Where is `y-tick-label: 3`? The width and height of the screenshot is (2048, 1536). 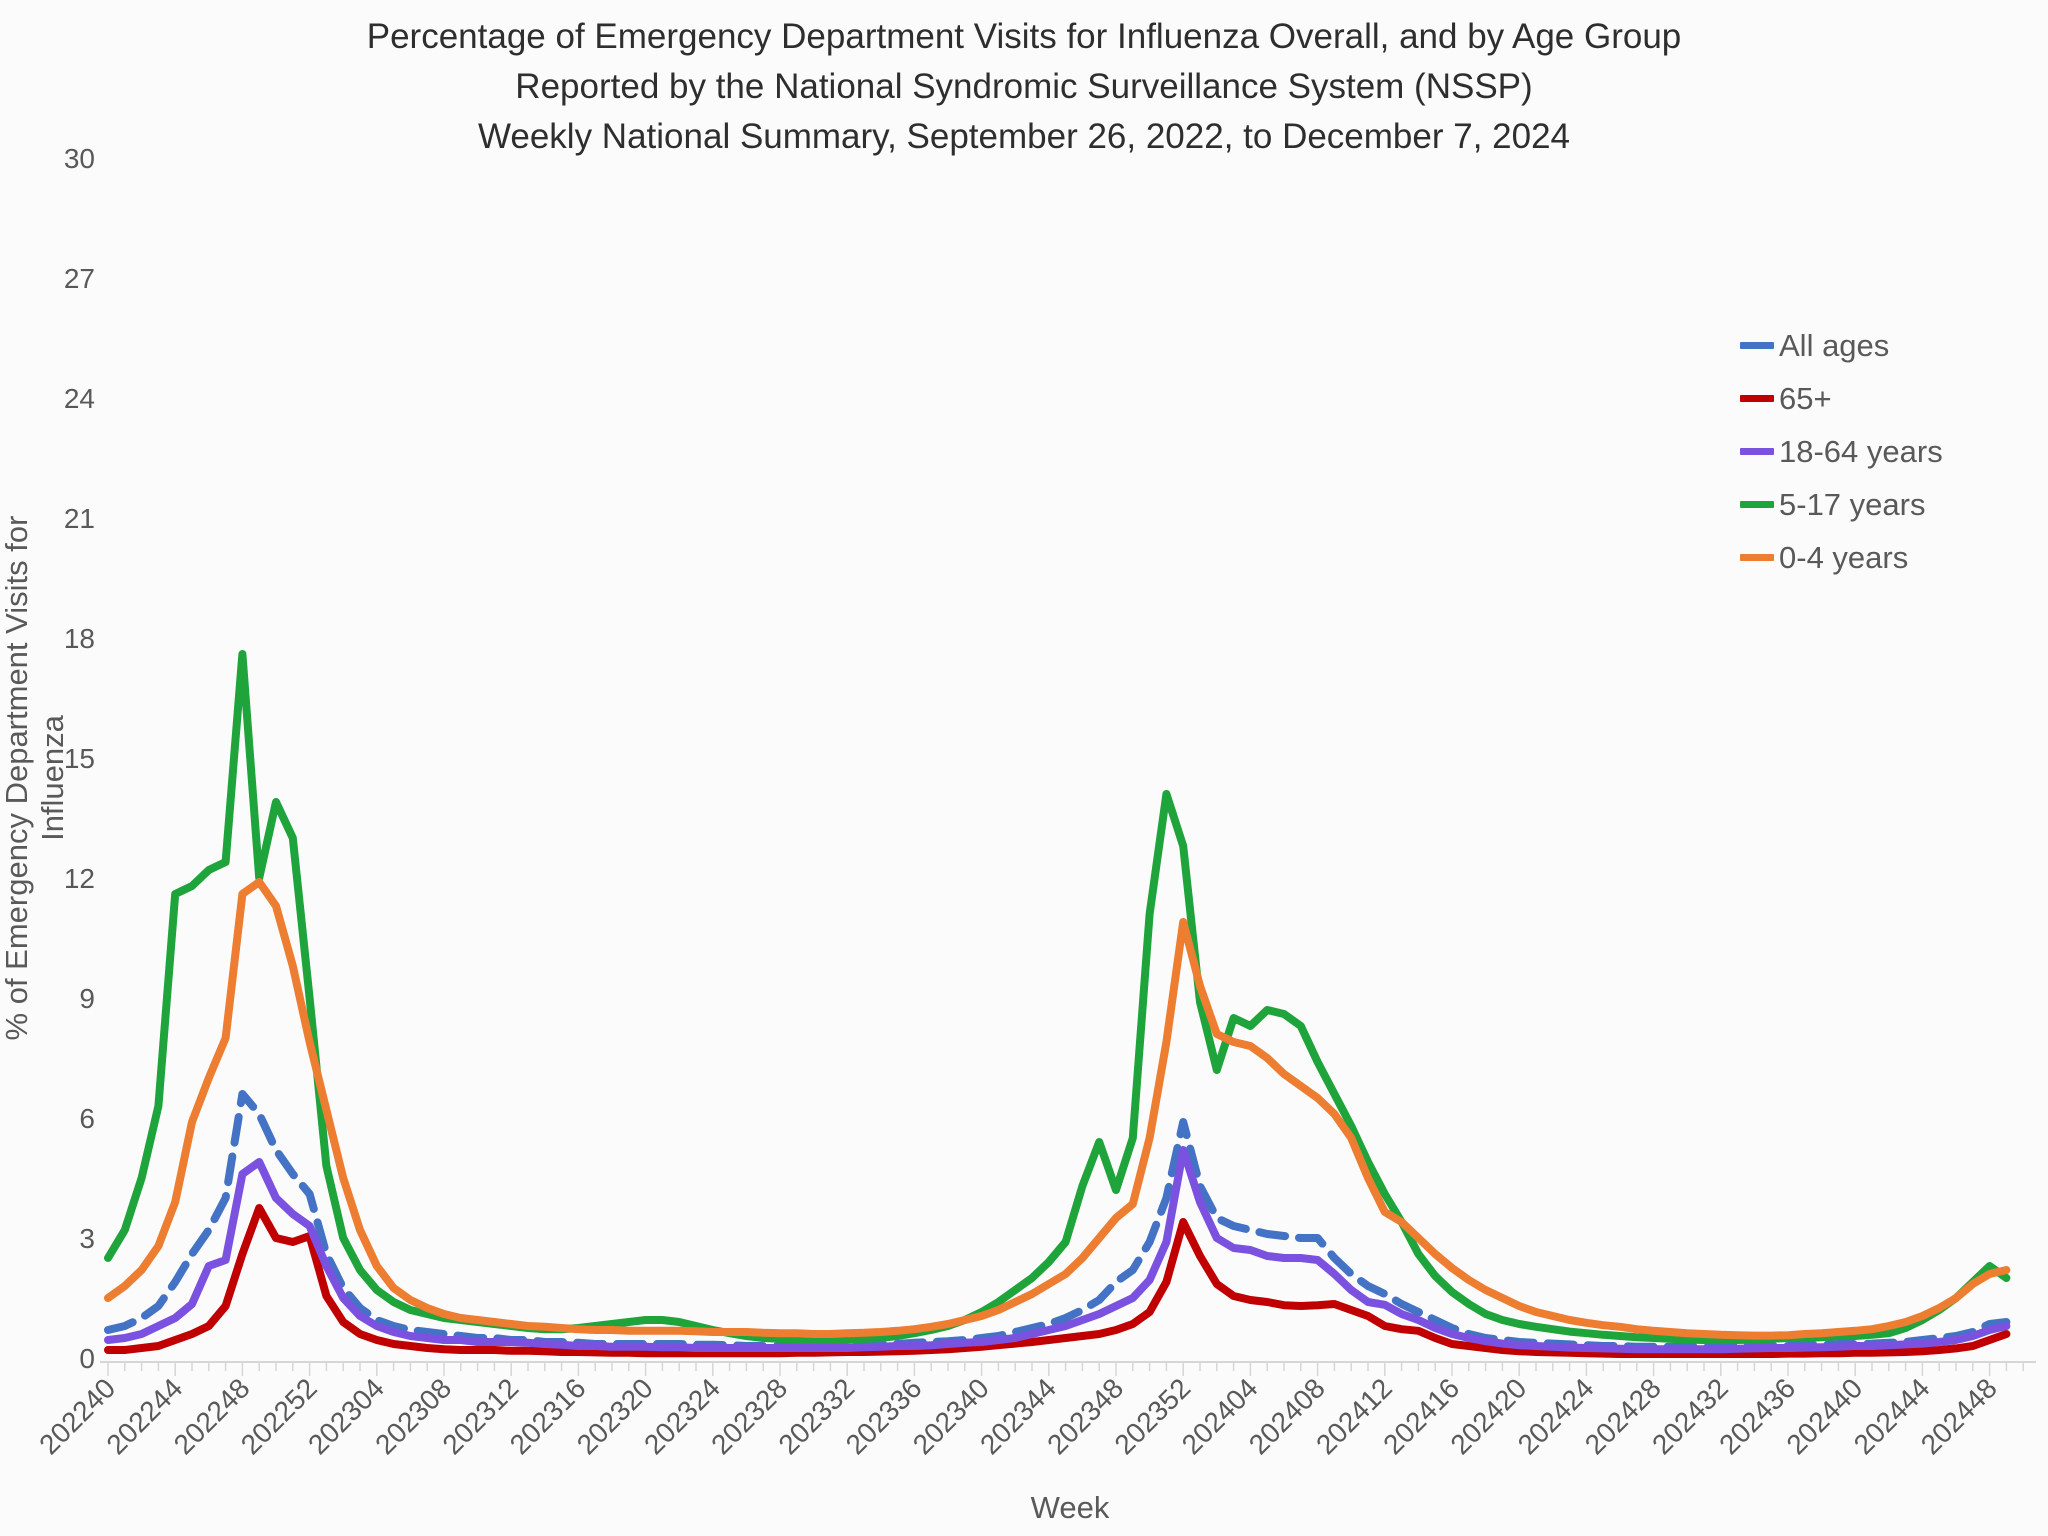
y-tick-label: 3 is located at coordinates (87, 1238).